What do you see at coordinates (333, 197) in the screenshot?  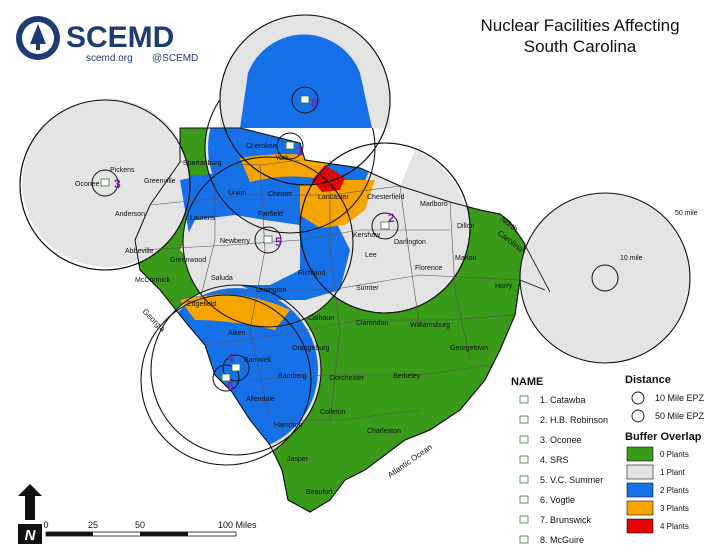 I see `county-label: Lancaster` at bounding box center [333, 197].